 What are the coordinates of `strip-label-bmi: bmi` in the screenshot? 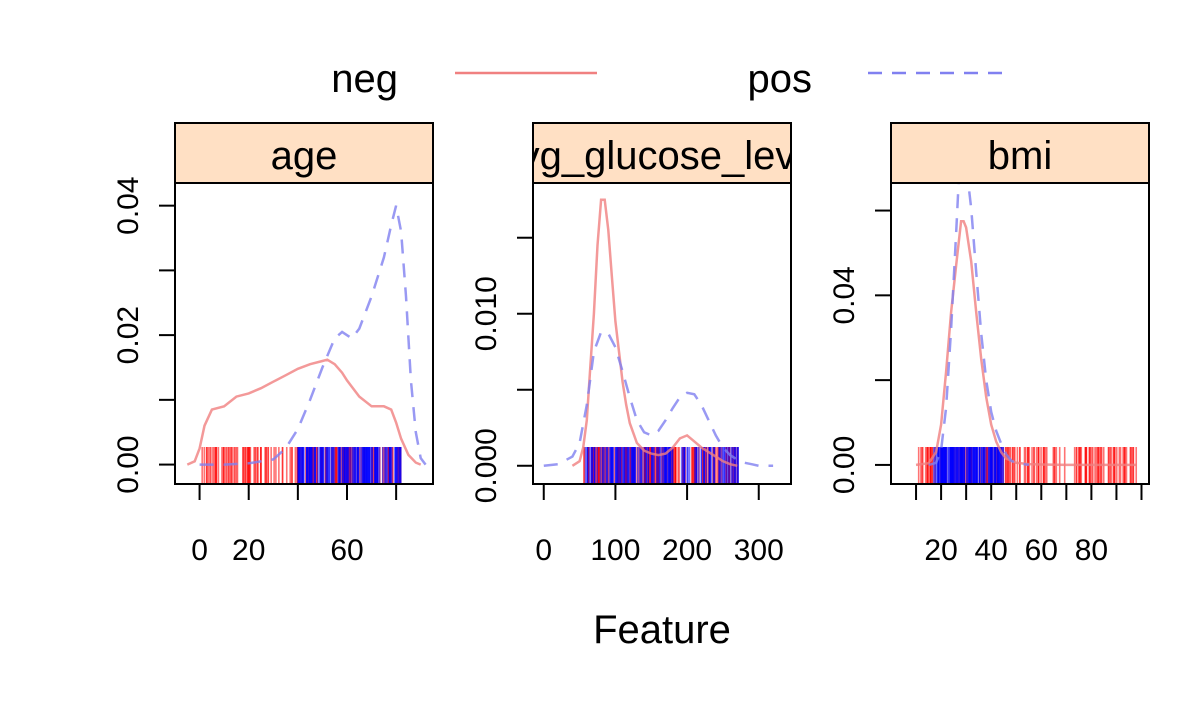 It's located at (1020, 156).